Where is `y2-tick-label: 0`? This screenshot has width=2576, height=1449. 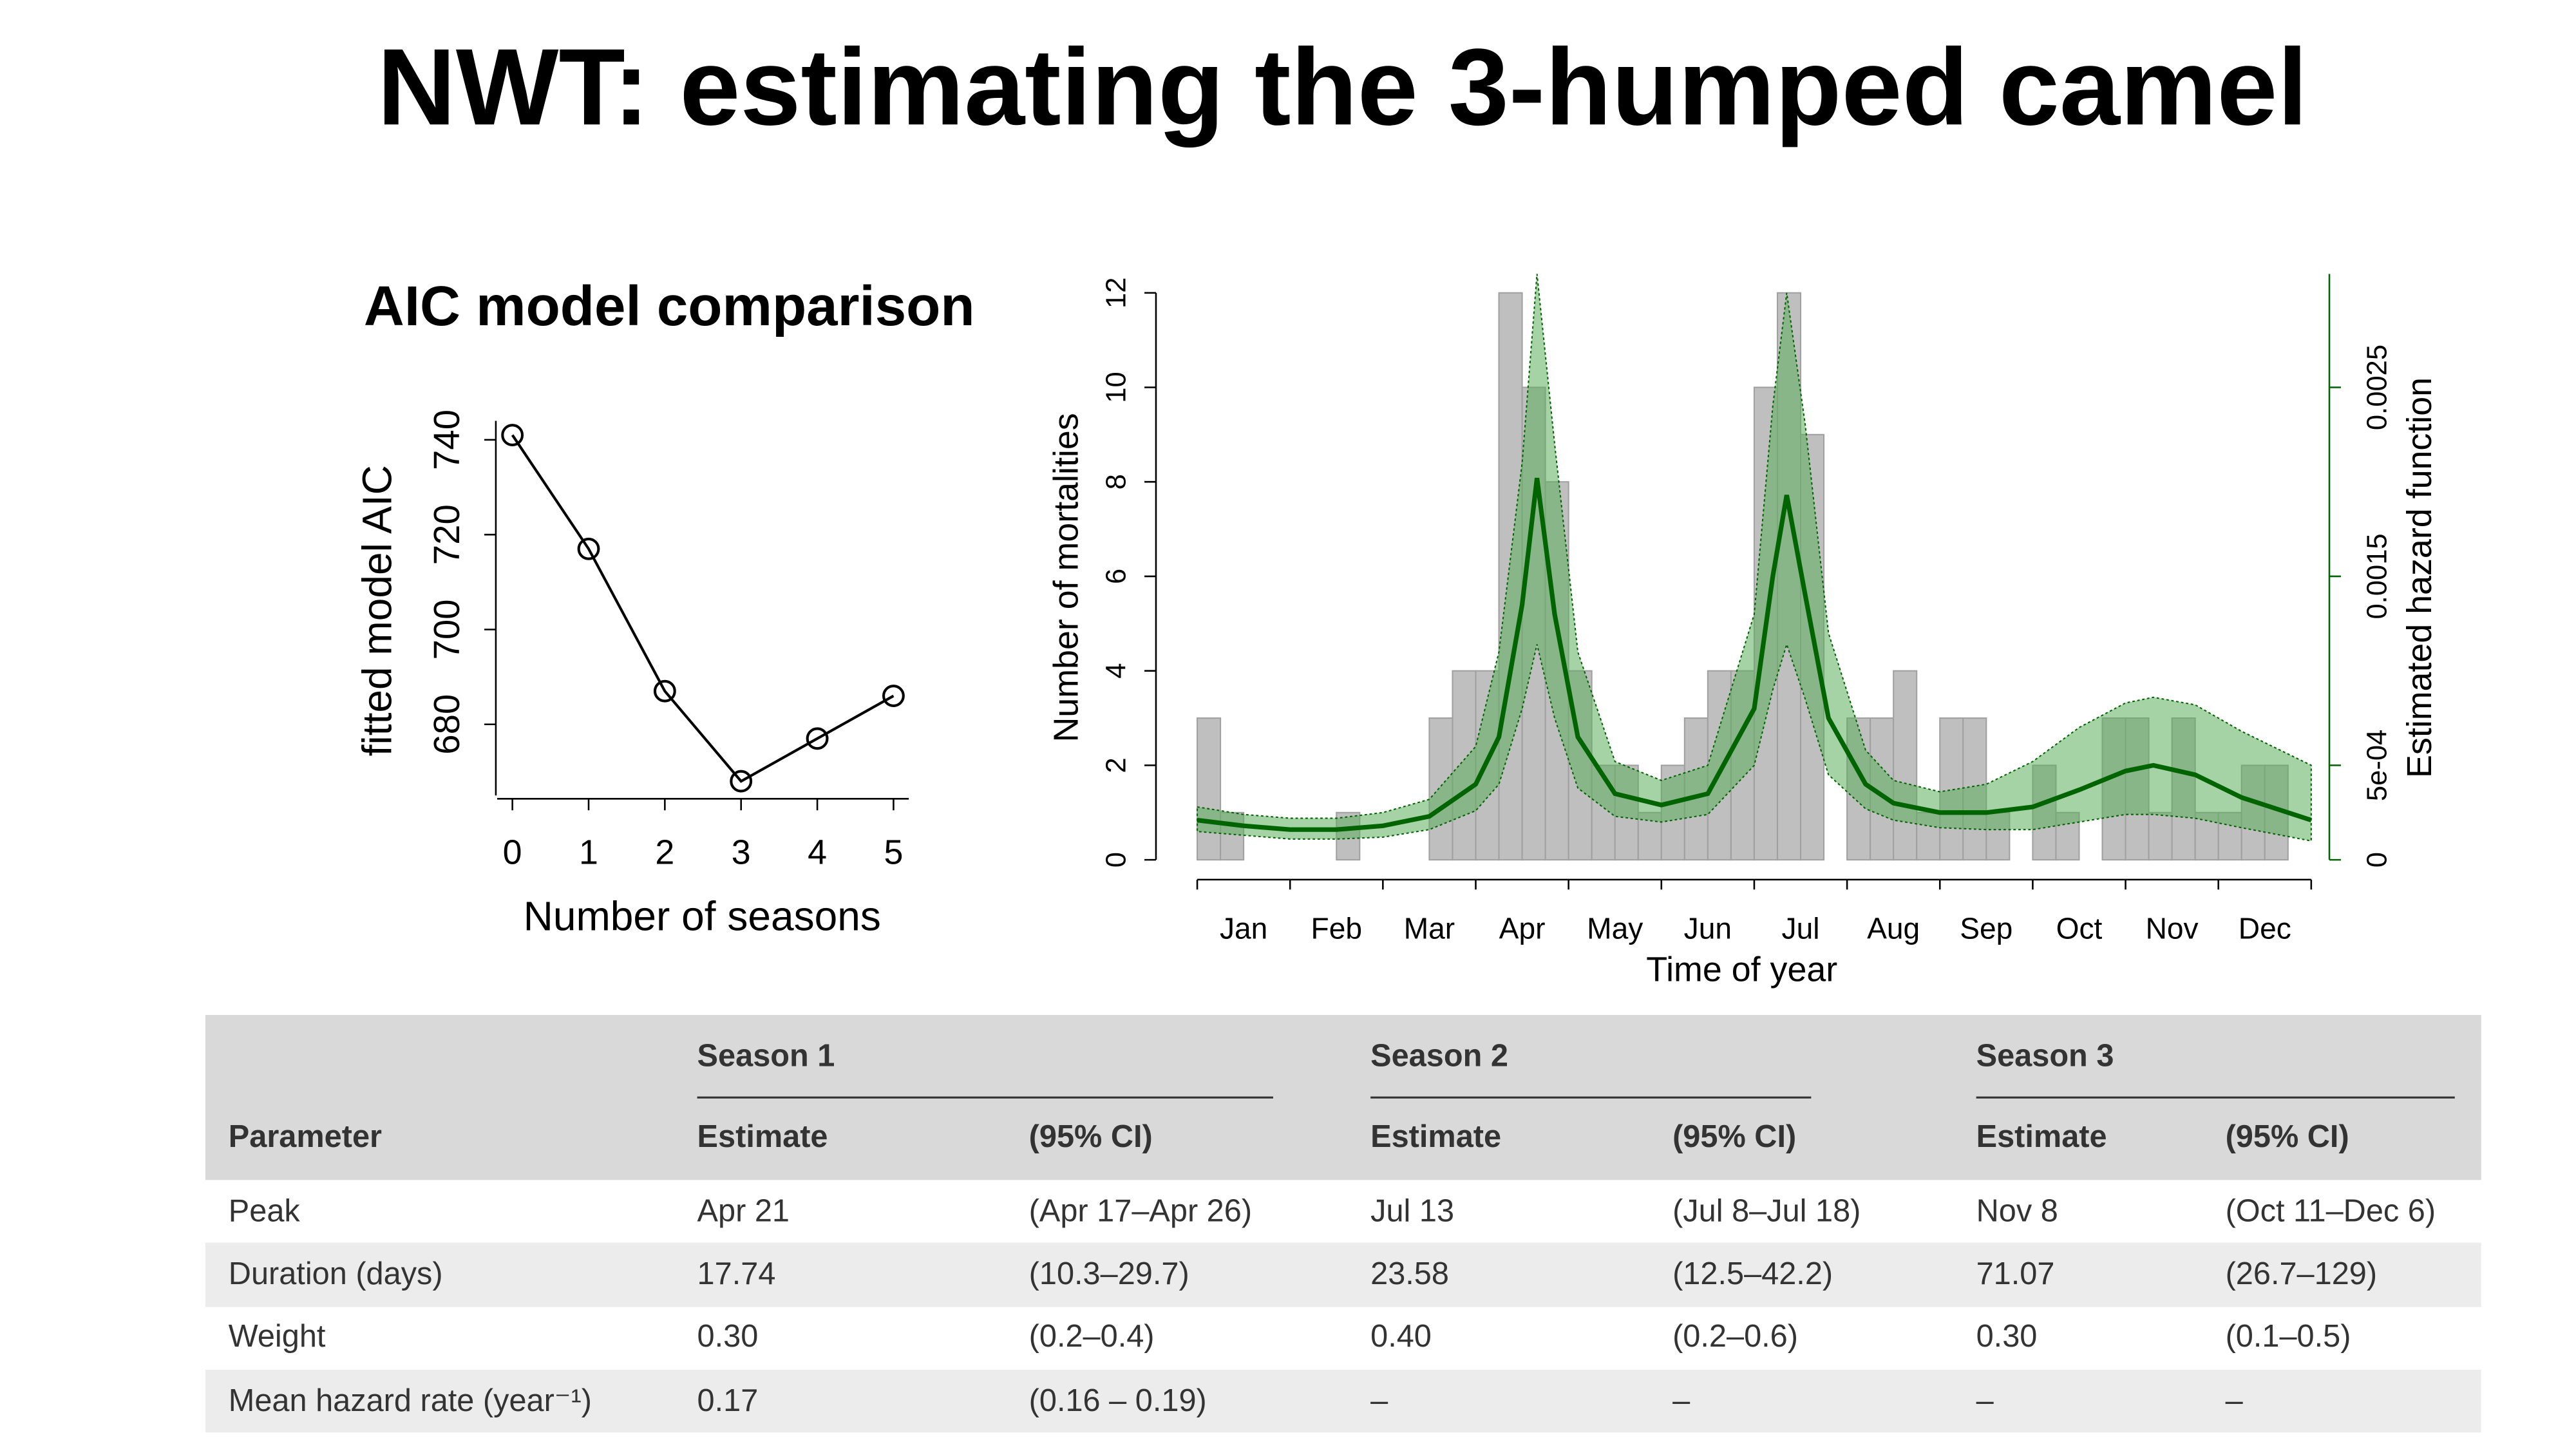 y2-tick-label: 0 is located at coordinates (2377, 859).